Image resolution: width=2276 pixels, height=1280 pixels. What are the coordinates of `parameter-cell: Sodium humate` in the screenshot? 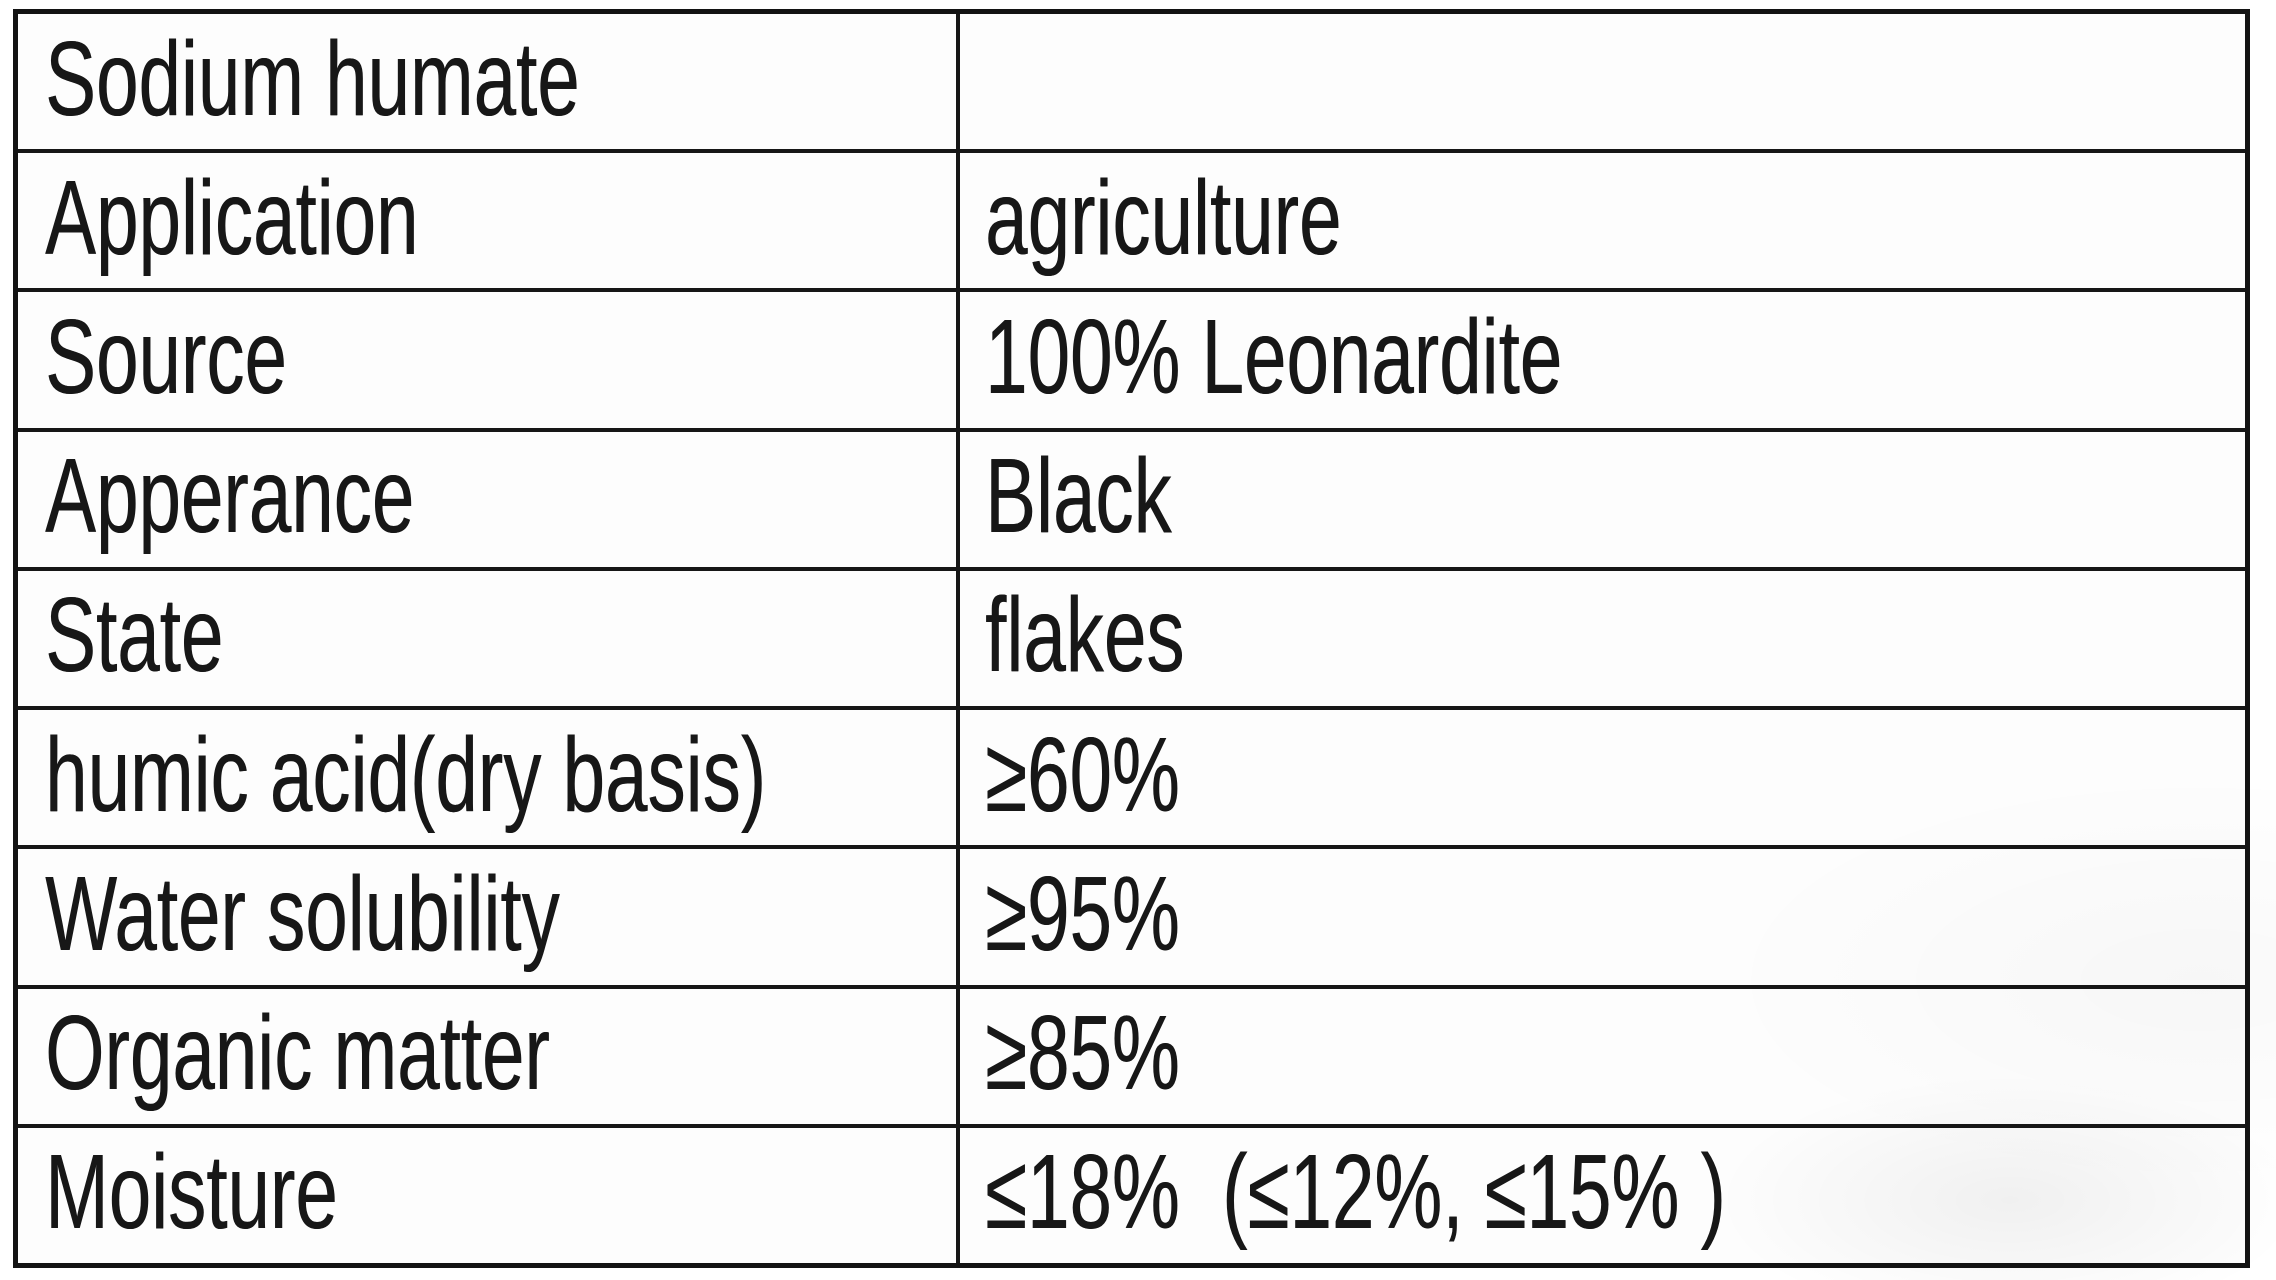 It's located at (487, 82).